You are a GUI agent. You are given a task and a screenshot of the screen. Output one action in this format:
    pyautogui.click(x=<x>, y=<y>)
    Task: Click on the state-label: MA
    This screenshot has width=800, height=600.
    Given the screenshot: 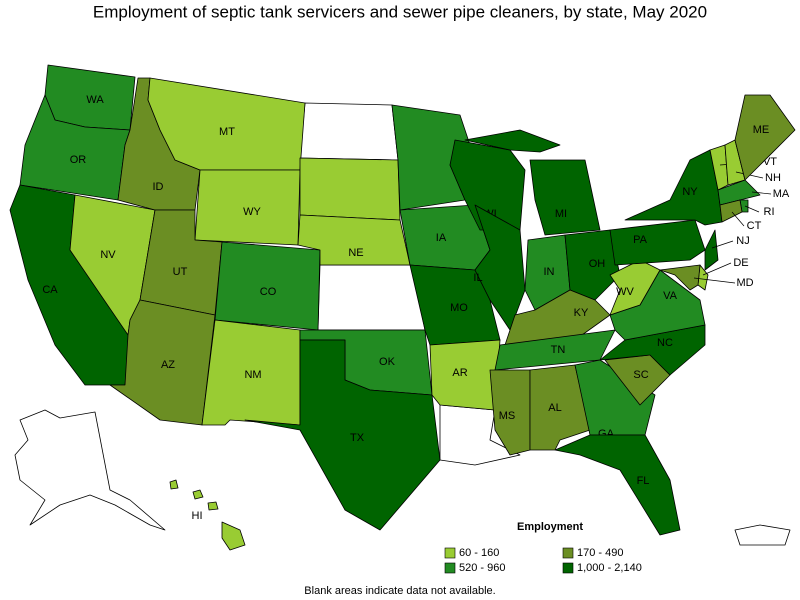 What is the action you would take?
    pyautogui.click(x=781, y=194)
    